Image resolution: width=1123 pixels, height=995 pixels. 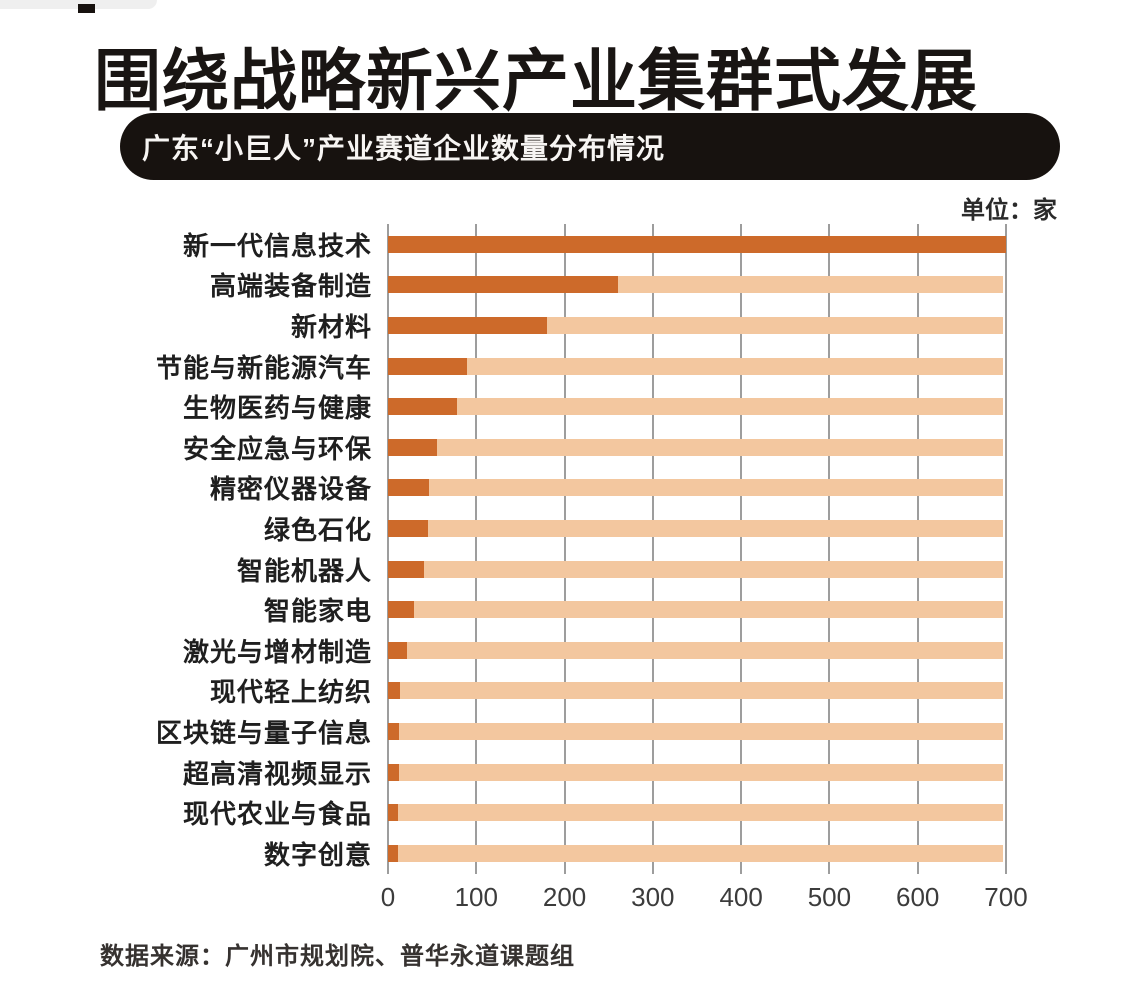 What do you see at coordinates (290, 489) in the screenshot?
I see `category-label: 精密仪器设备` at bounding box center [290, 489].